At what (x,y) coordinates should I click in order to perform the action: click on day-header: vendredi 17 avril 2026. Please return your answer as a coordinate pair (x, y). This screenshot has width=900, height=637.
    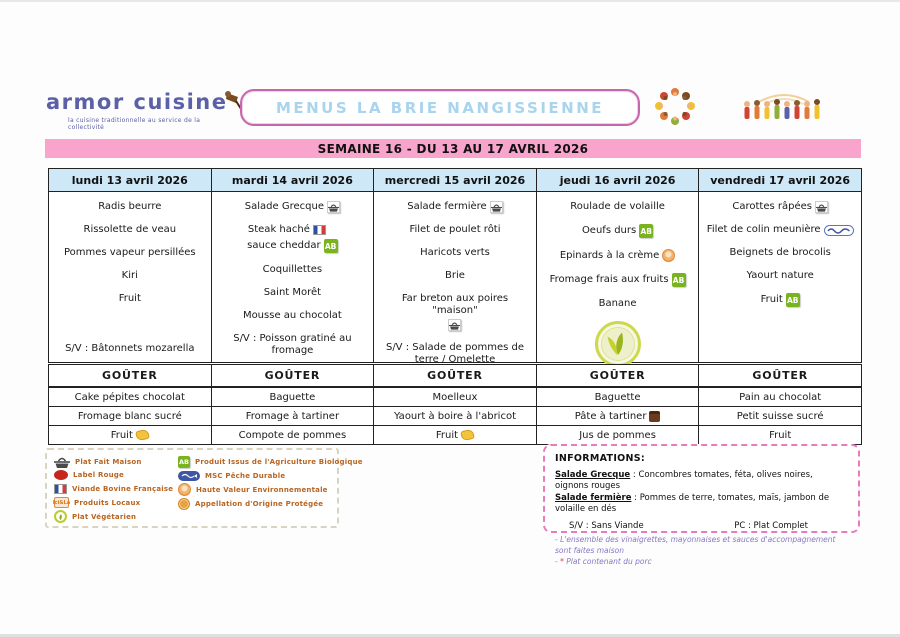
    Looking at the image, I should click on (780, 180).